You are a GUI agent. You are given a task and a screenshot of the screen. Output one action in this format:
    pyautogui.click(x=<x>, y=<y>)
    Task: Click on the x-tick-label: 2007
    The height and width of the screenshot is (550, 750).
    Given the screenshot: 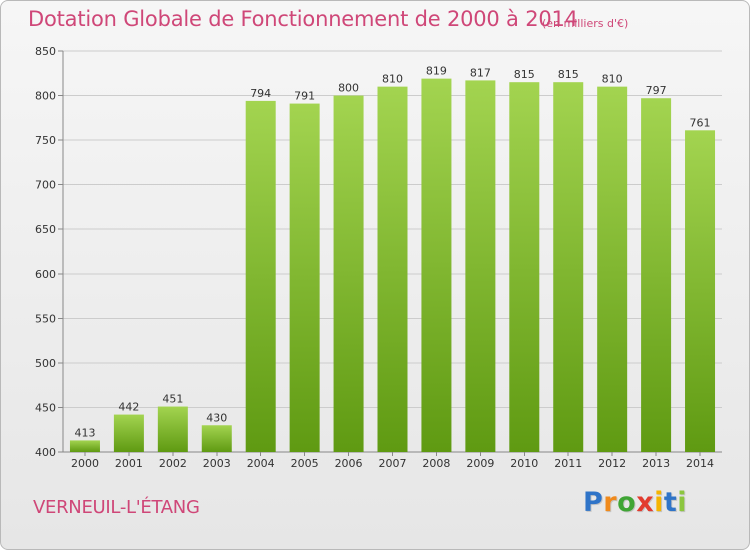 What is the action you would take?
    pyautogui.click(x=393, y=463)
    